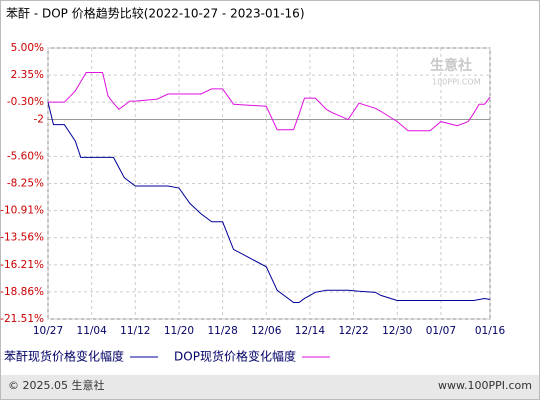 The width and height of the screenshot is (540, 400). I want to click on series-line, so click(269, 102).